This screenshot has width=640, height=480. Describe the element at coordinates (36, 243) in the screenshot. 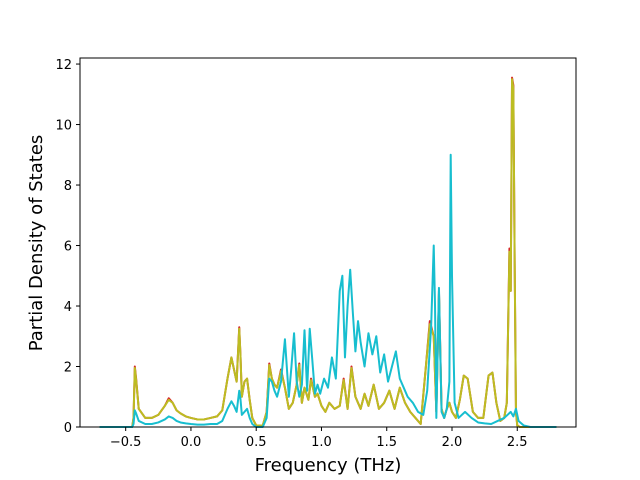

I see `y-axis-label: Partial Density of States` at that location.